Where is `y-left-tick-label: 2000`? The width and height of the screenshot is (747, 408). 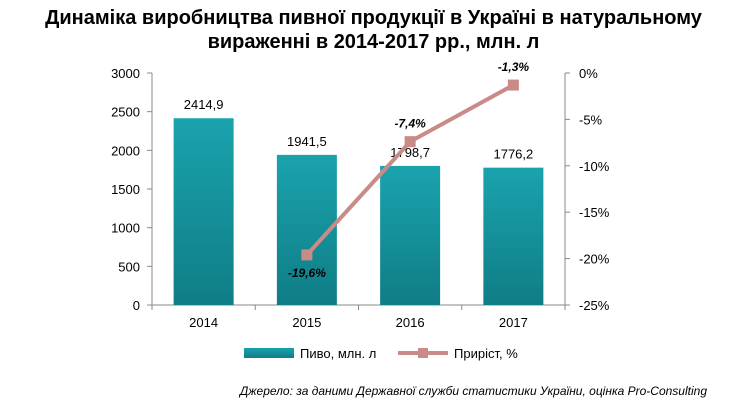
y-left-tick-label: 2000 is located at coordinates (125, 150).